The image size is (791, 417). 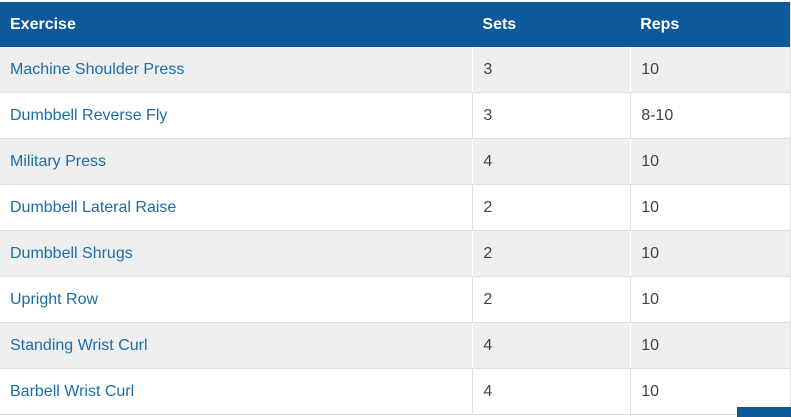 I want to click on column-header-exercise-label: Exercise, so click(x=43, y=24).